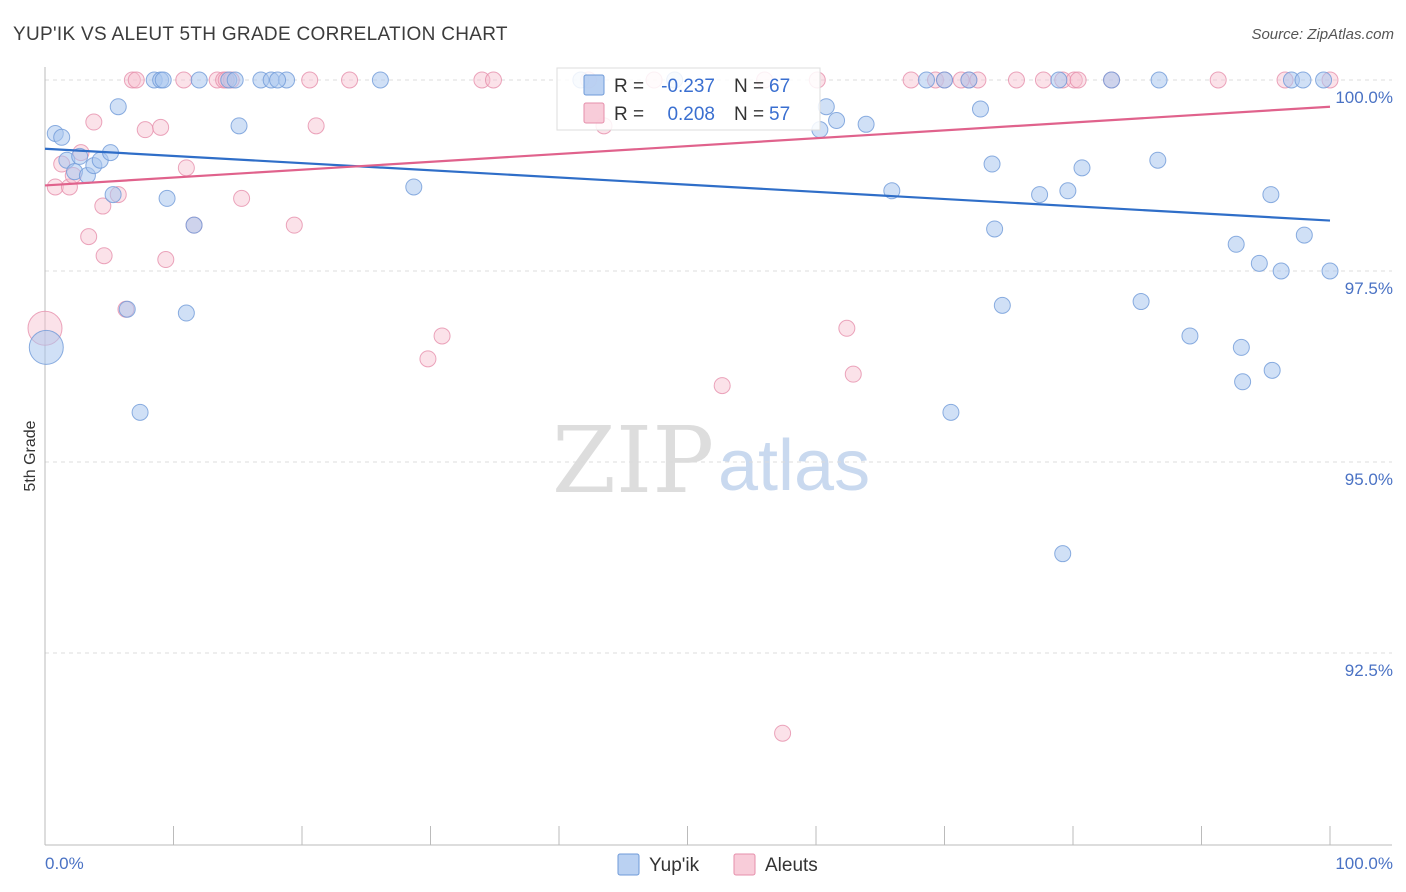 The height and width of the screenshot is (892, 1406). I want to click on x-tick-label: 0.0%, so click(64, 863).